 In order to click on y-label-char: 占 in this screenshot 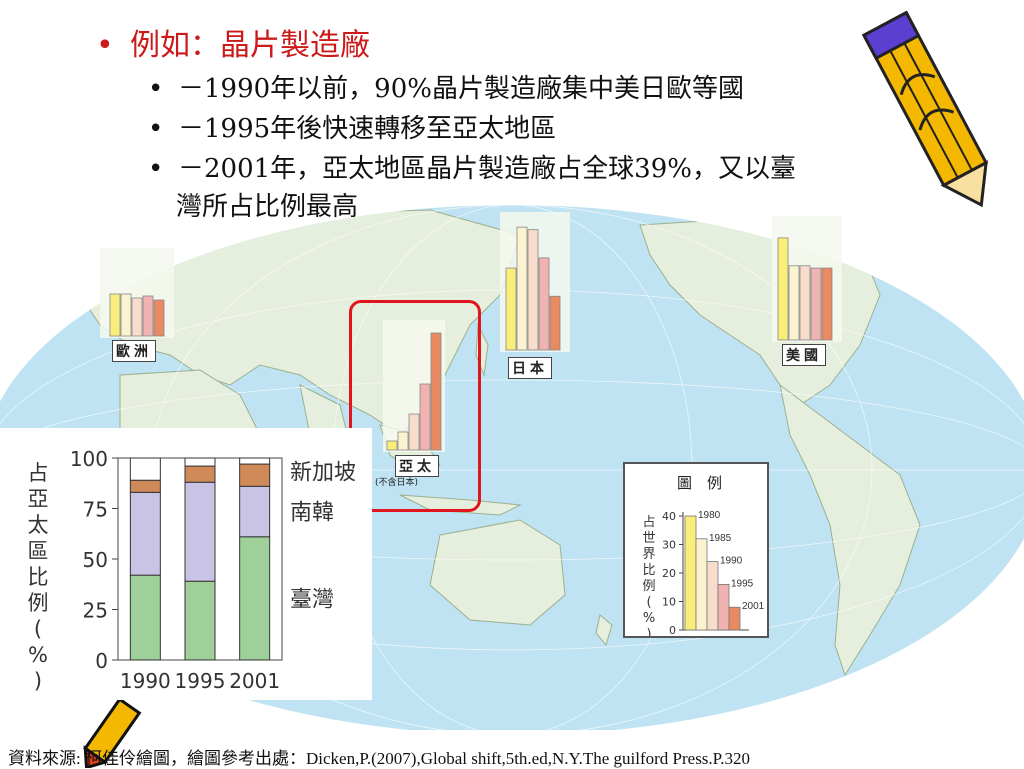, I will do `click(38, 473)`.